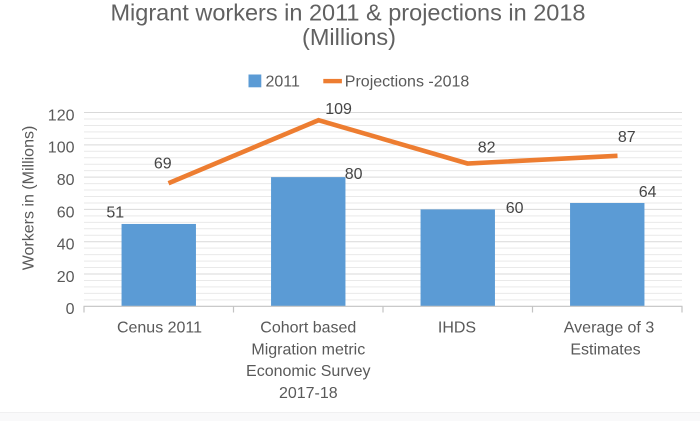 The width and height of the screenshot is (700, 426). Describe the element at coordinates (627, 137) in the screenshot. I see `svg-text: 87` at that location.